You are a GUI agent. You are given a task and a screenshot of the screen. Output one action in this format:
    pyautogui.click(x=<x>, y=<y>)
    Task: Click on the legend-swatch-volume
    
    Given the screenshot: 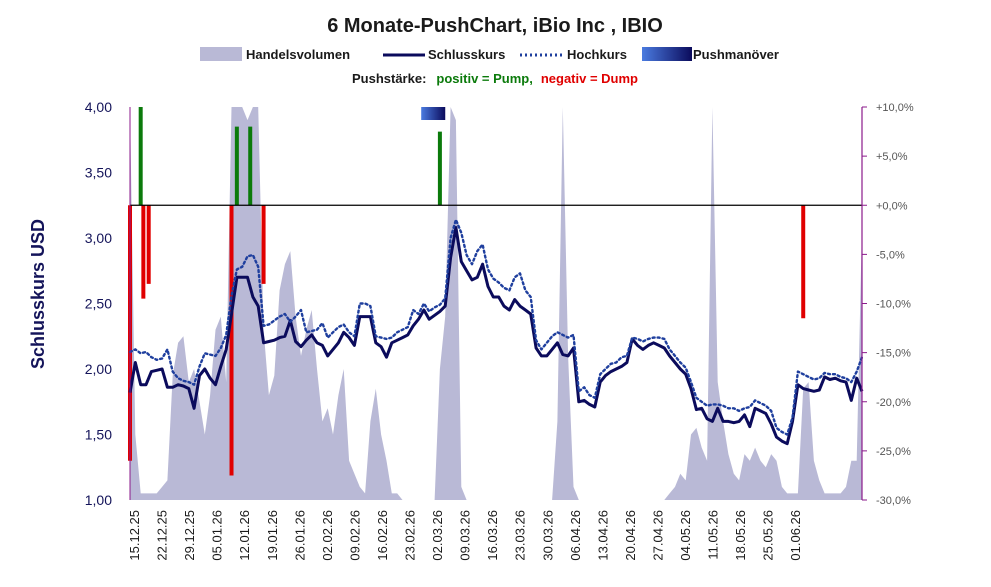 What is the action you would take?
    pyautogui.click(x=221, y=54)
    